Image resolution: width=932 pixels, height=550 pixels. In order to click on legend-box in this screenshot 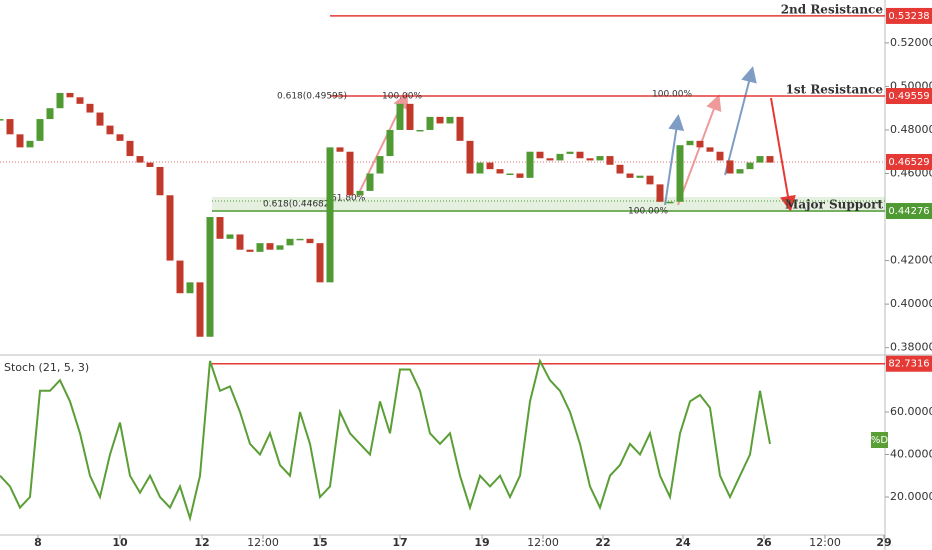, I will do `click(879, 440)`.